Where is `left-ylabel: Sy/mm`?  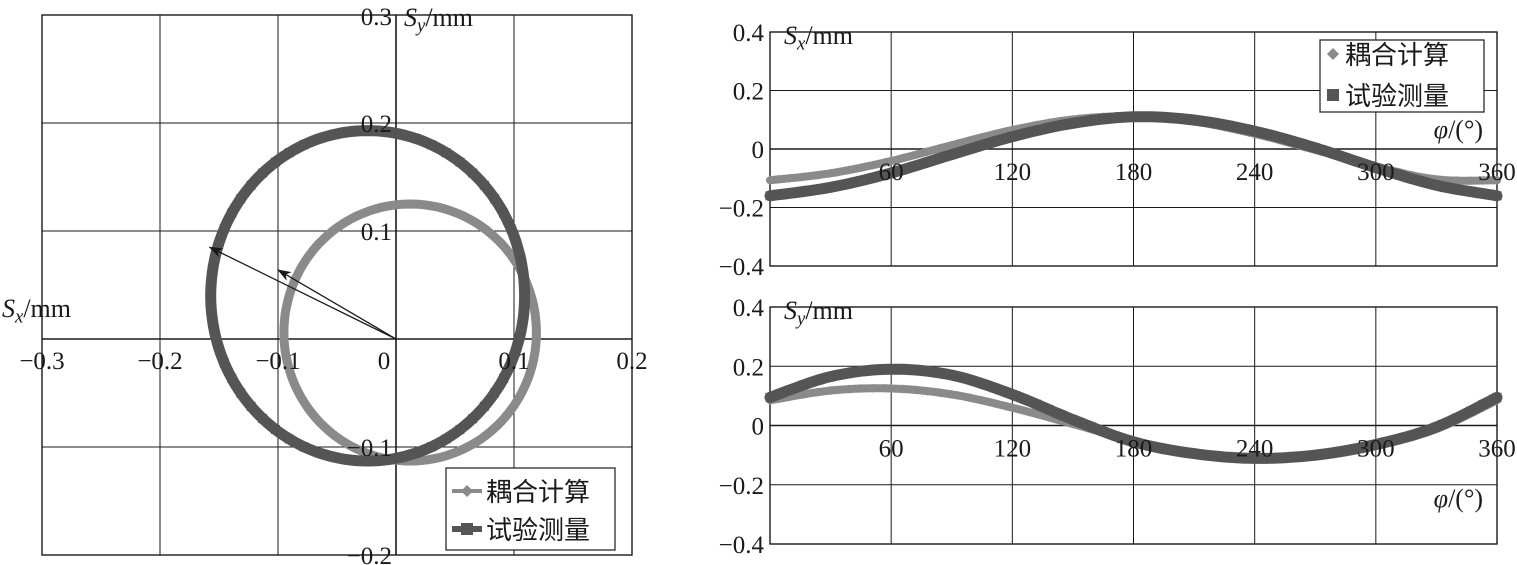 left-ylabel: Sy/mm is located at coordinates (438, 20).